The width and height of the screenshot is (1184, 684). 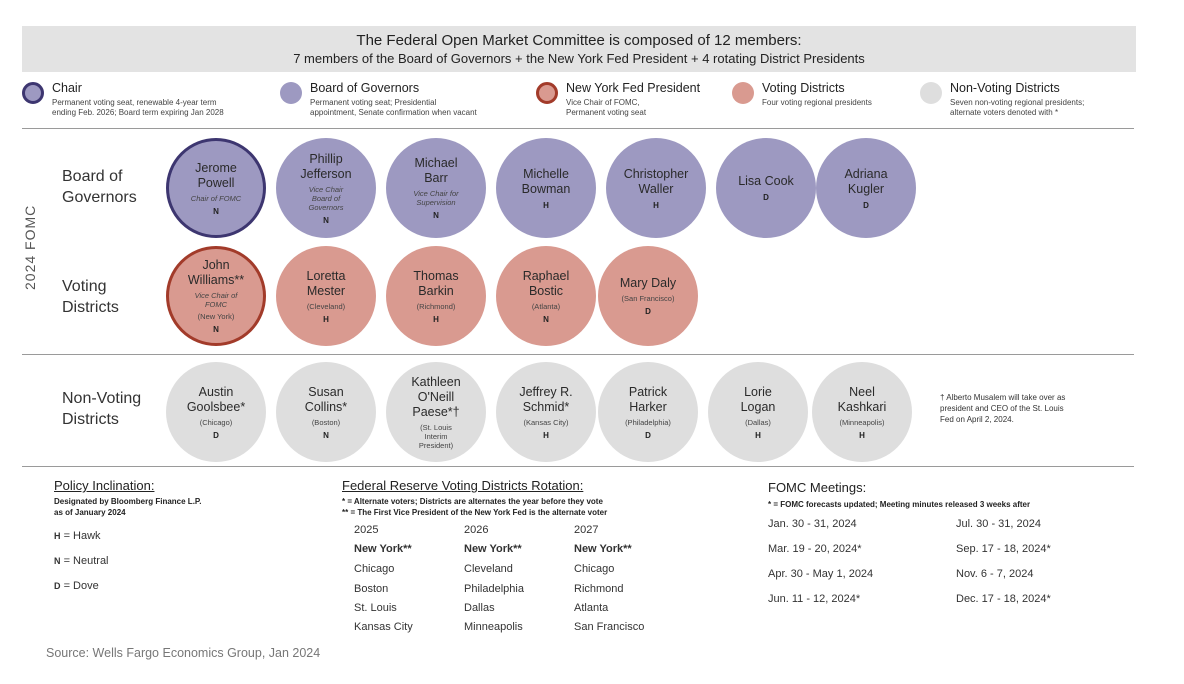 What do you see at coordinates (326, 296) in the screenshot?
I see `member-loretta-mester: Loretta Mester (Cleveland) H` at bounding box center [326, 296].